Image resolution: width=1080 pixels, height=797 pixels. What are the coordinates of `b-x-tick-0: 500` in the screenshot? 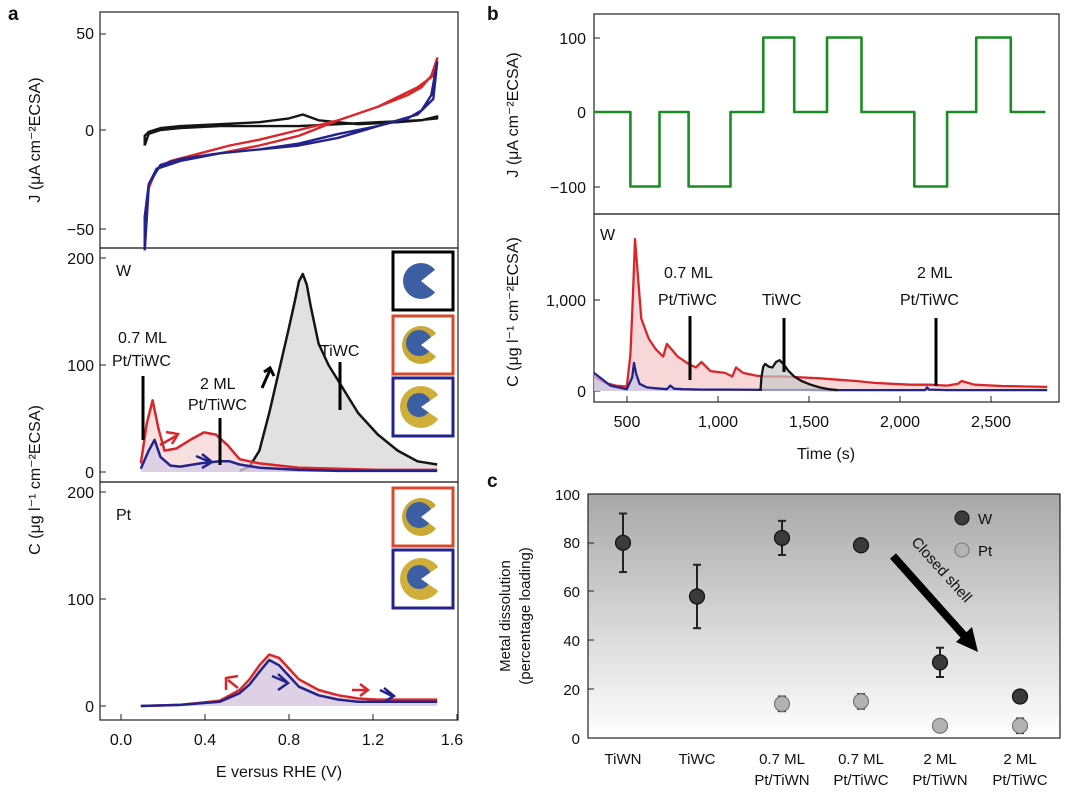 It's located at (627, 422).